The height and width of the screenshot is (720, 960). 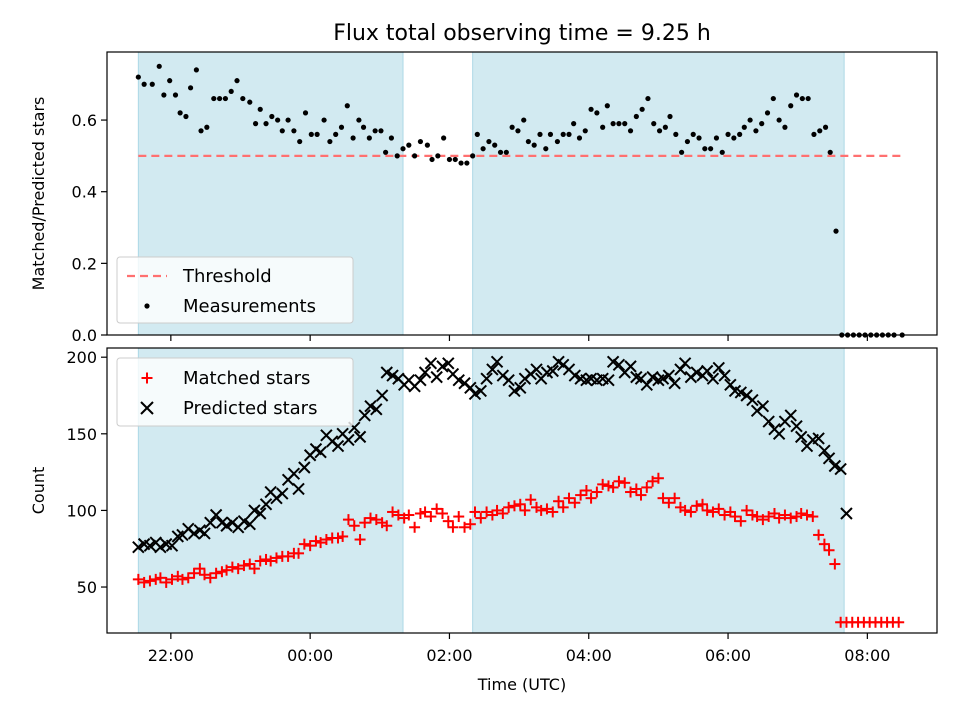 What do you see at coordinates (84, 263) in the screenshot?
I see `y-tick-label: 0.2` at bounding box center [84, 263].